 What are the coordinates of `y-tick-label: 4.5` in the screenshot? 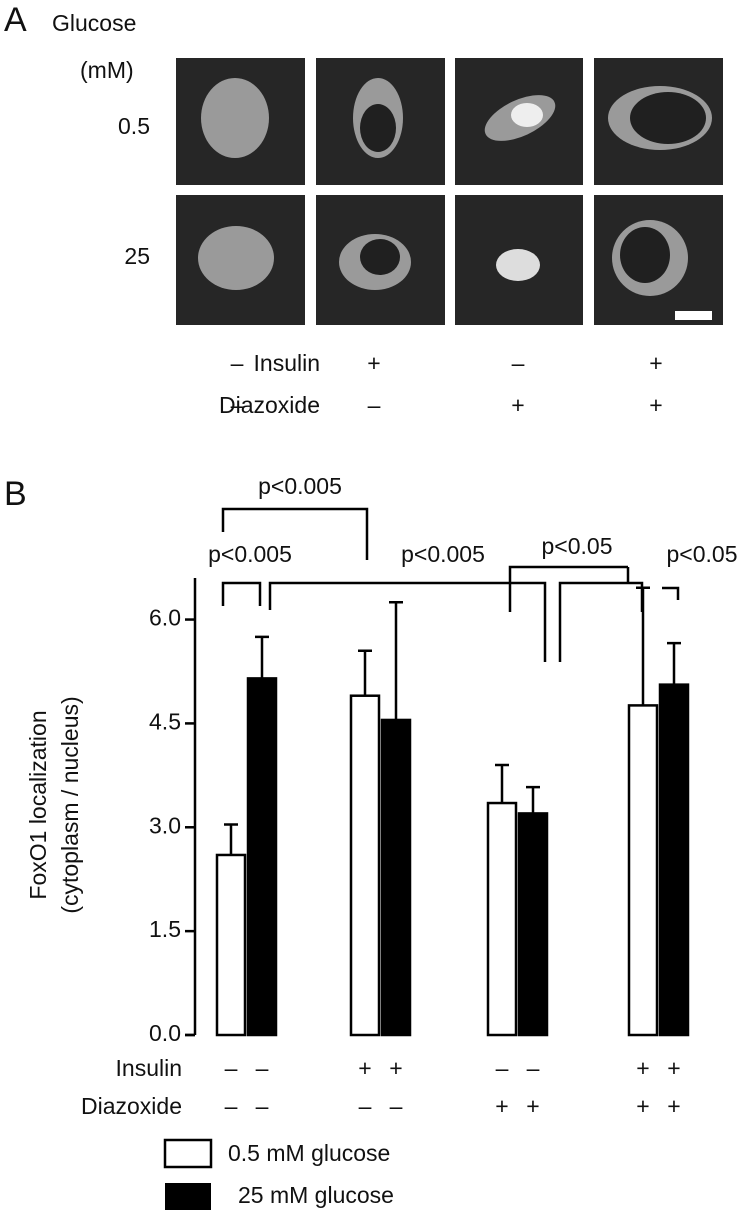 It's located at (165, 721).